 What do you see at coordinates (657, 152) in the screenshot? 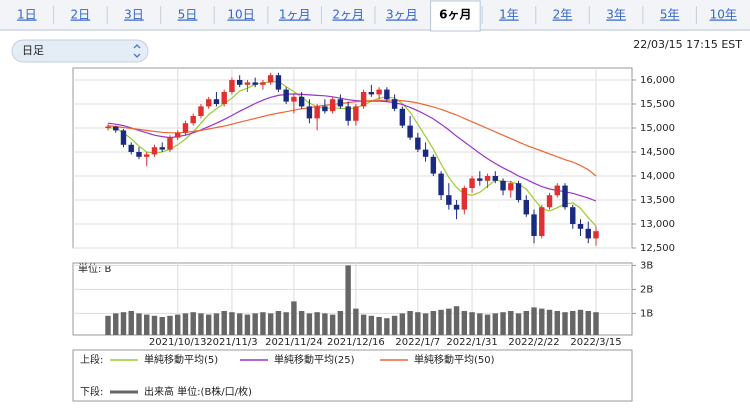
I see `y-tick-label: 14,500` at bounding box center [657, 152].